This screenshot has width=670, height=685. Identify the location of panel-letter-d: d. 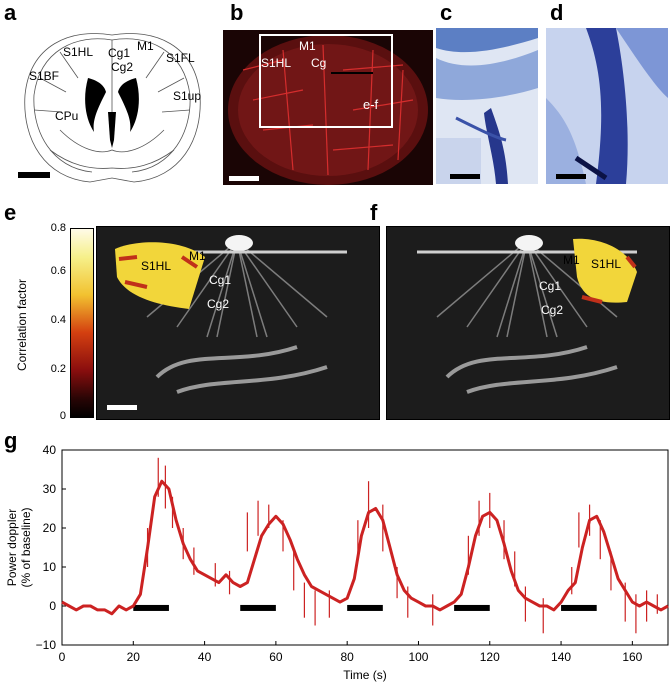
(557, 12).